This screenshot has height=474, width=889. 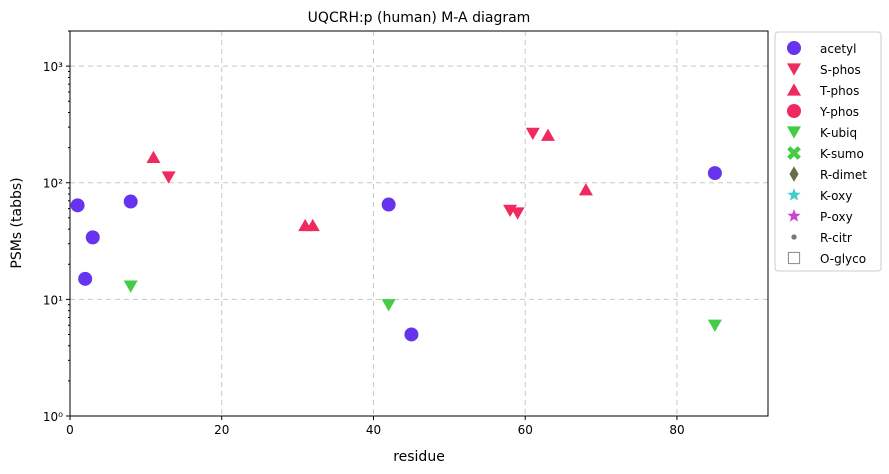 I want to click on legend-marker-acetyl, so click(x=794, y=48).